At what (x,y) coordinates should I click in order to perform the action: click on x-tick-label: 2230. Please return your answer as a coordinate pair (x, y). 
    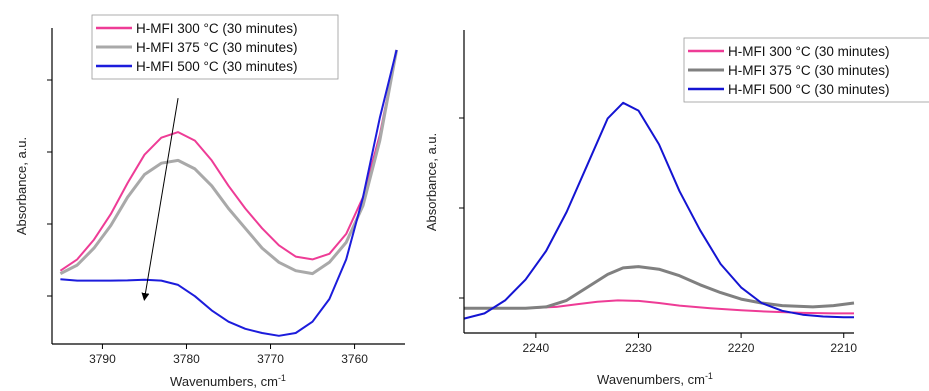
    Looking at the image, I should click on (638, 348).